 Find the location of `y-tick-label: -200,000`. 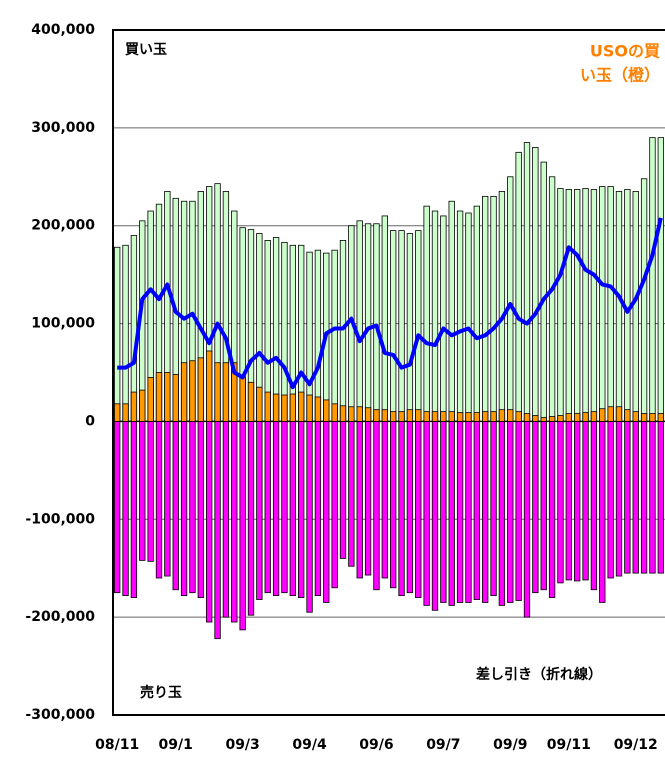

y-tick-label: -200,000 is located at coordinates (60, 617).